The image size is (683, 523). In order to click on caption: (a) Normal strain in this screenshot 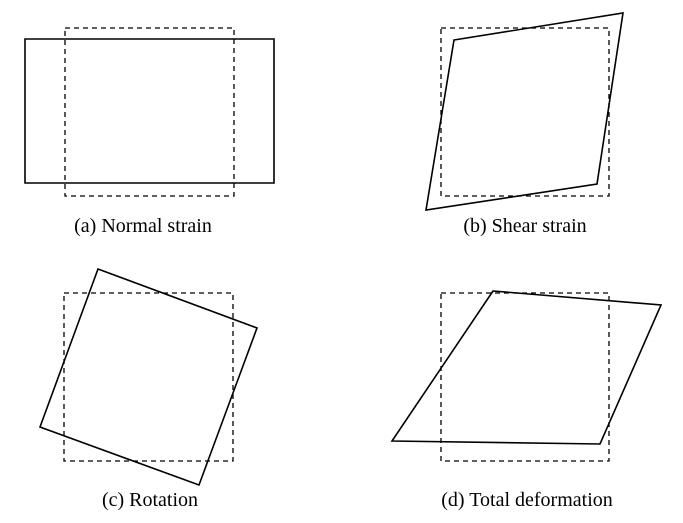, I will do `click(143, 226)`.